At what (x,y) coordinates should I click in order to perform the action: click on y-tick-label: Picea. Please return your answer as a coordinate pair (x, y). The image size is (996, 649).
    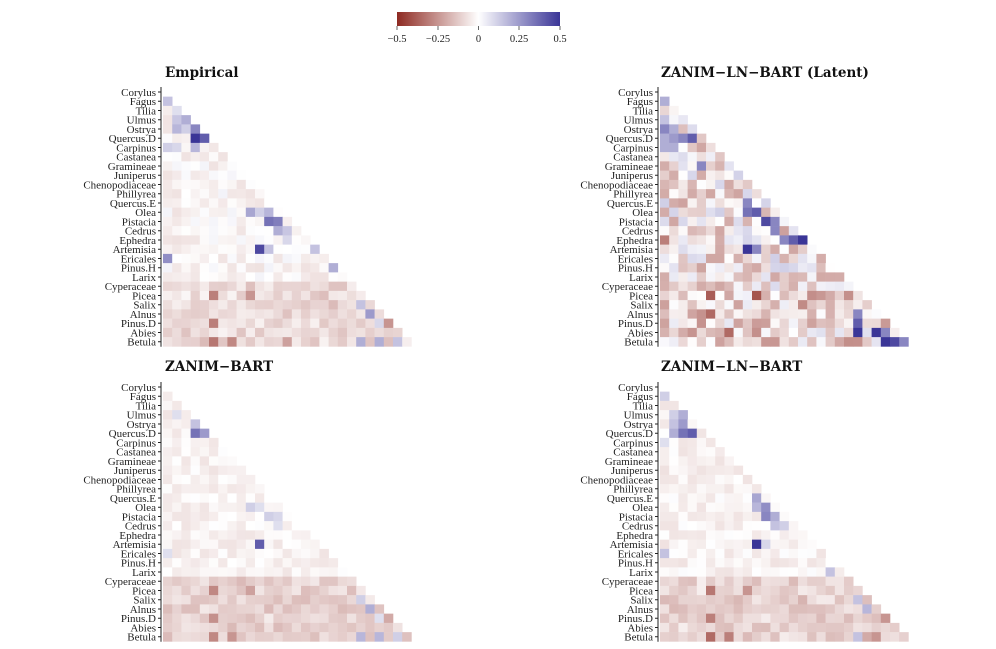
    Looking at the image, I should click on (144, 591).